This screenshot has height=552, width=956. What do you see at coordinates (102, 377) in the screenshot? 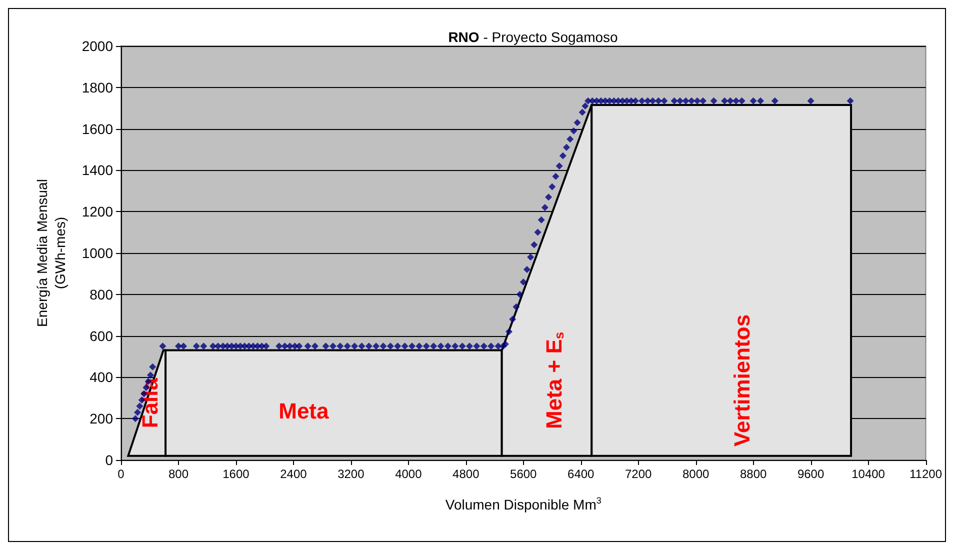
I see `y-tick-label: 400` at bounding box center [102, 377].